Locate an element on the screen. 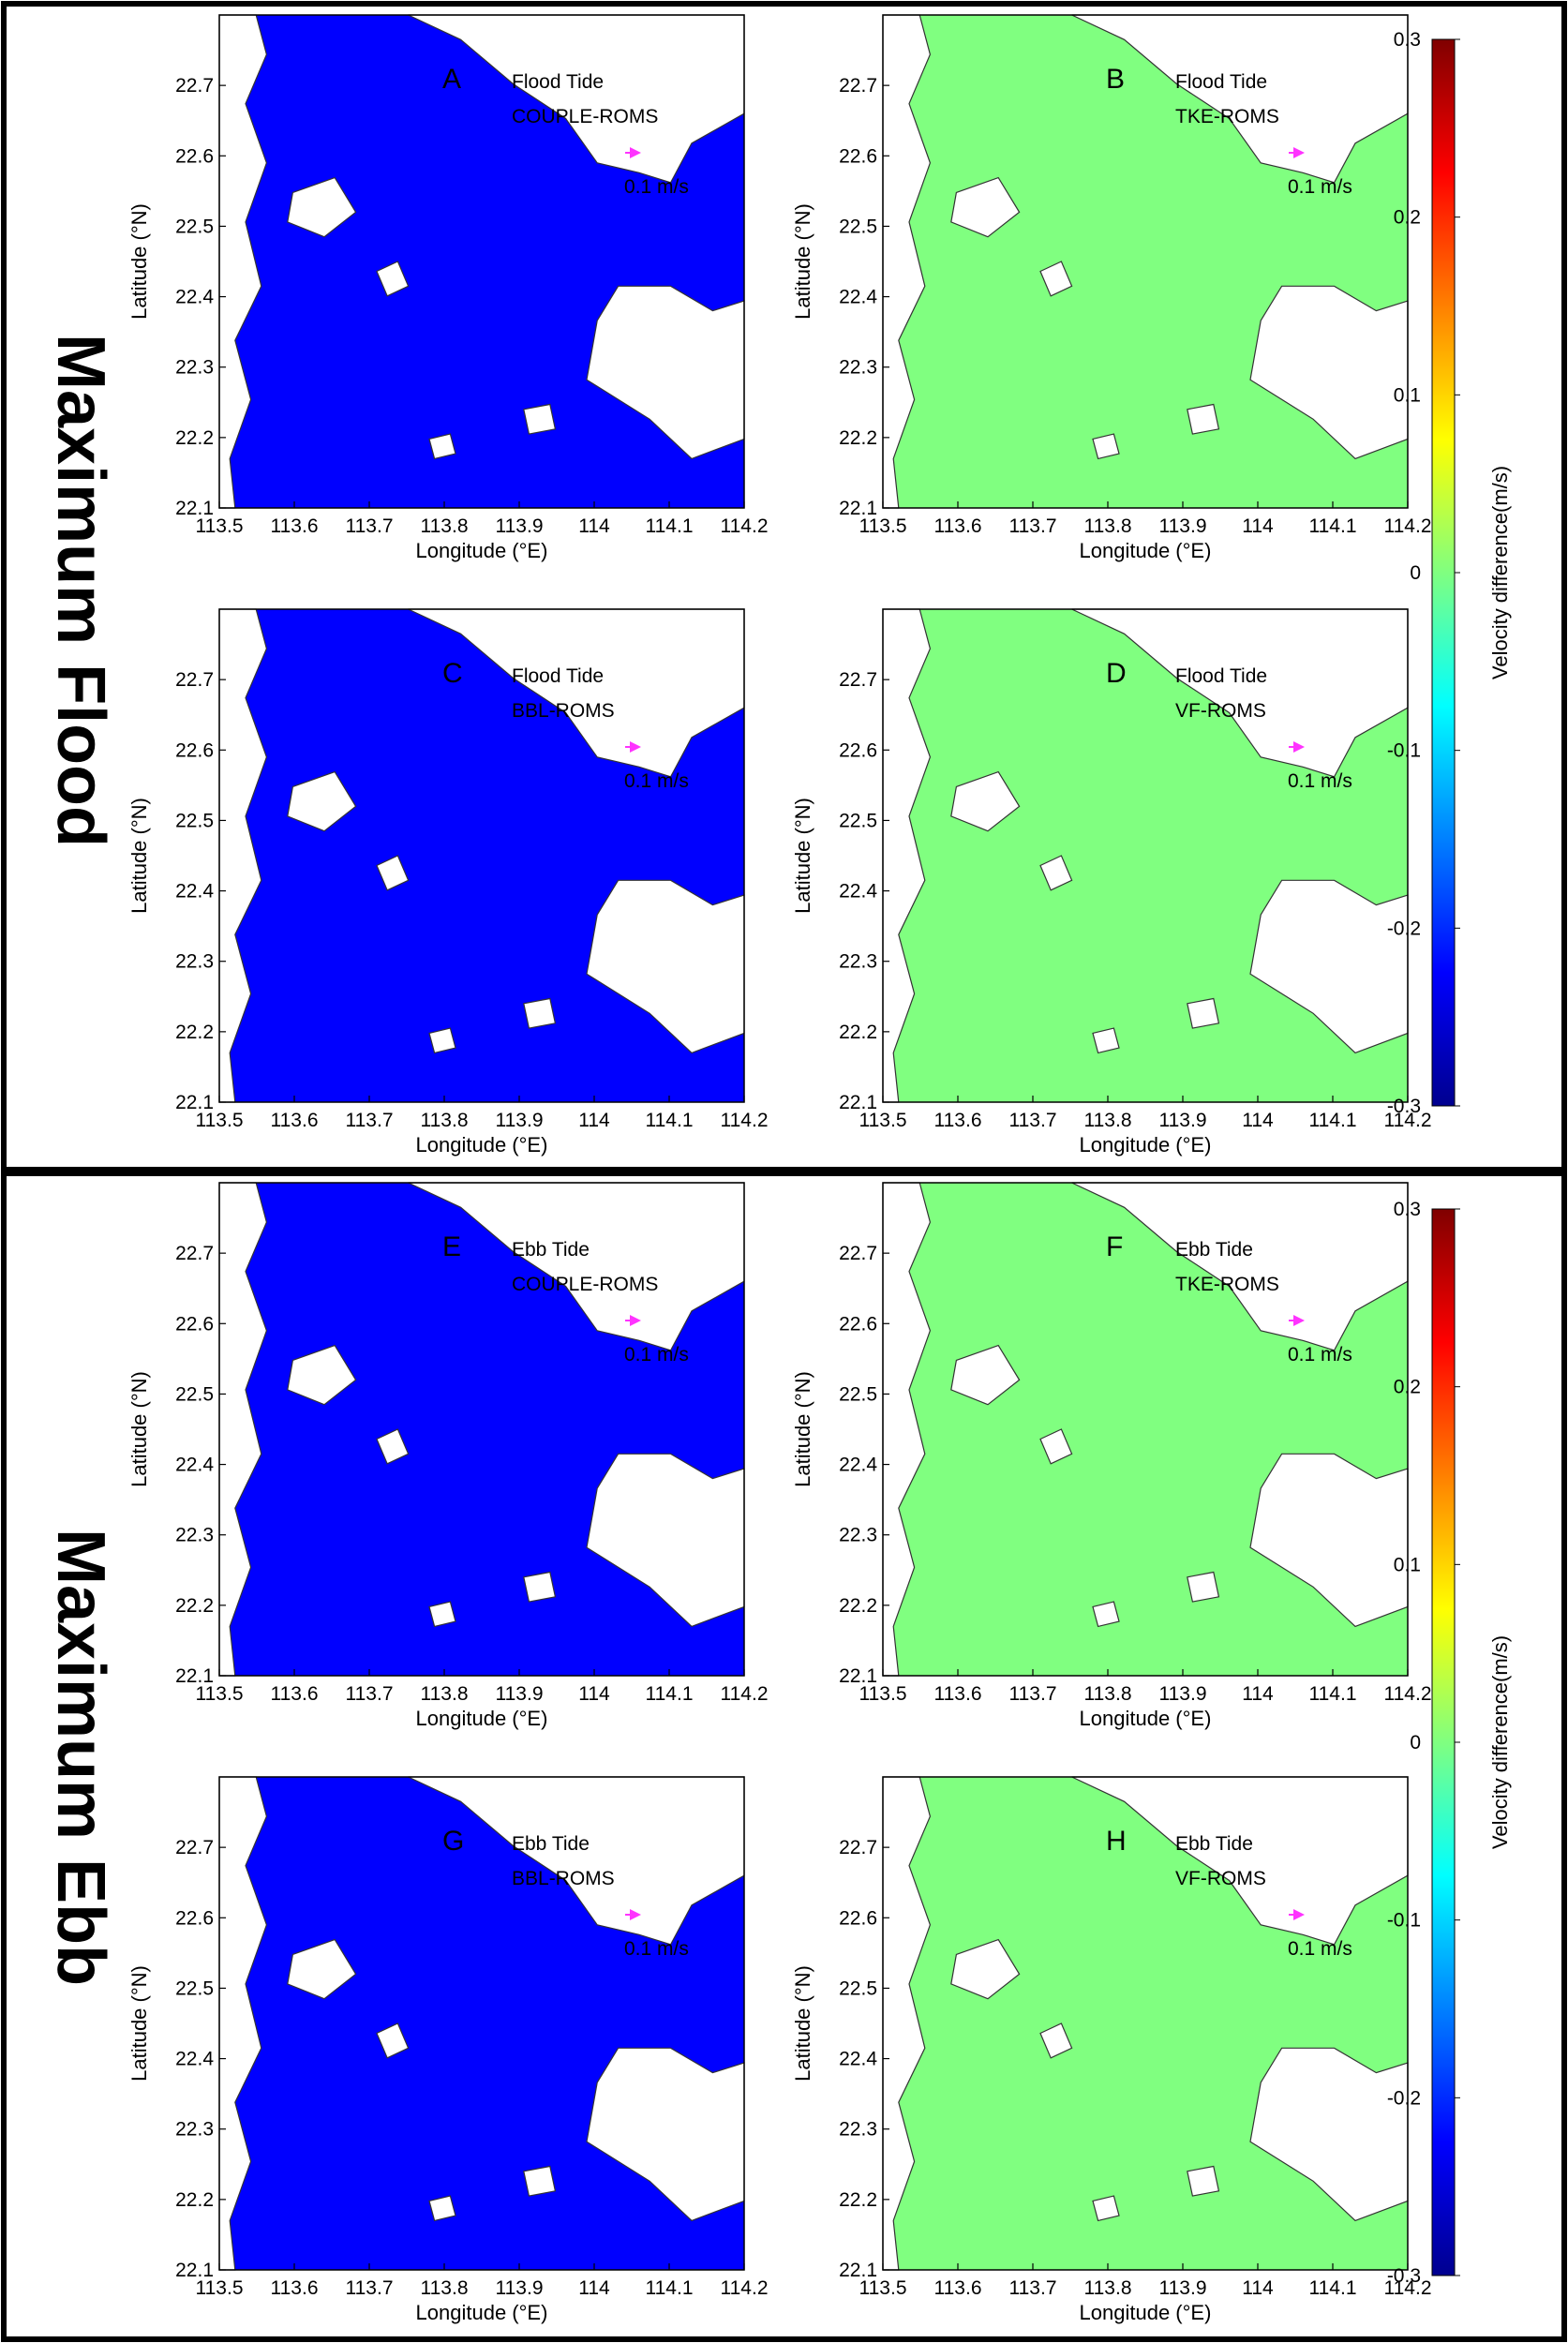 Image resolution: width=1568 pixels, height=2343 pixels. colorbar-tick-label: 0 is located at coordinates (1416, 1743).